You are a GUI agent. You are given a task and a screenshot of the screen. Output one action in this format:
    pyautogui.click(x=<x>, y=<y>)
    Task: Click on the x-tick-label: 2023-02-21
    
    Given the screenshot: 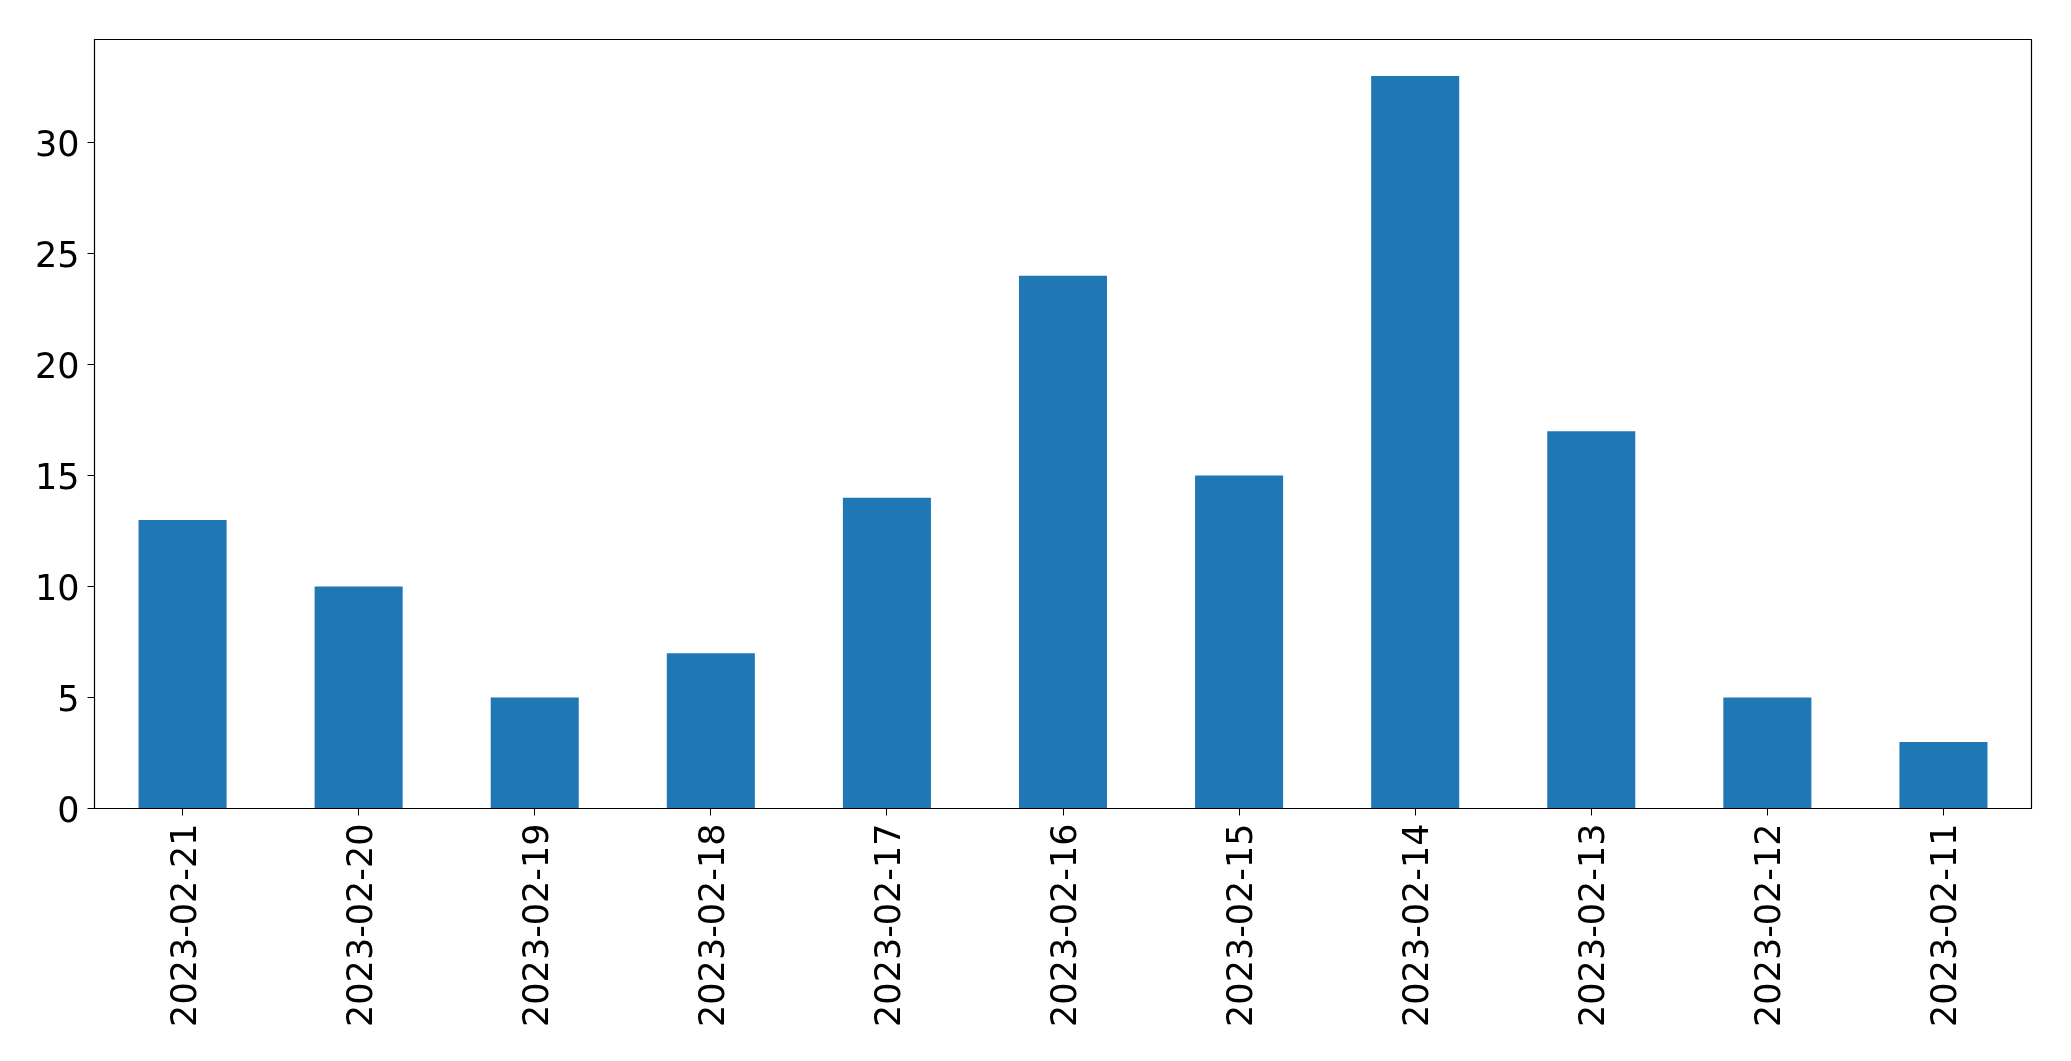 What is the action you would take?
    pyautogui.click(x=183, y=925)
    